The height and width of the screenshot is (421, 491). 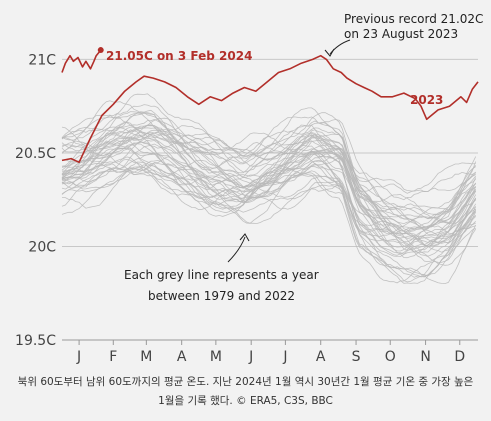 What do you see at coordinates (329, 52) in the screenshot?
I see `previous-record-arrowhead` at bounding box center [329, 52].